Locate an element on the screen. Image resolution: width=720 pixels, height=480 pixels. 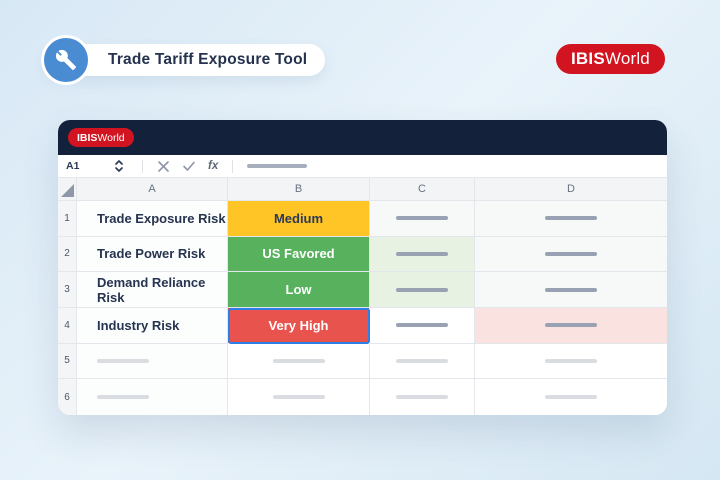
wrench-icon-circle is located at coordinates (66, 60).